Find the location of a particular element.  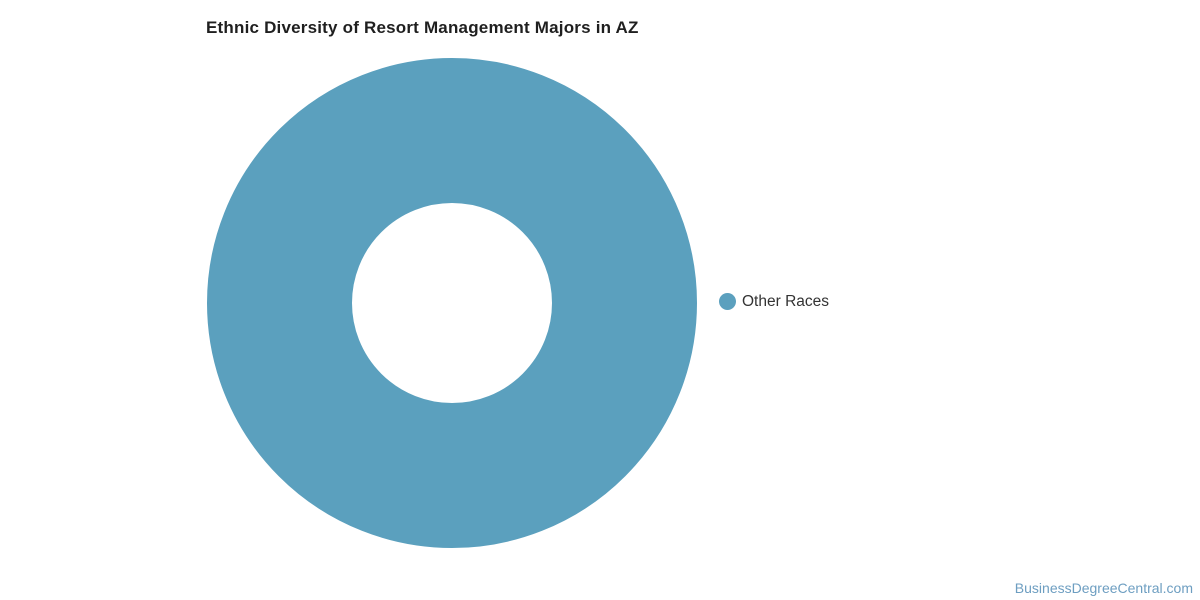

watermark-link: BusinessDegreeCentral.com is located at coordinates (1103, 588).